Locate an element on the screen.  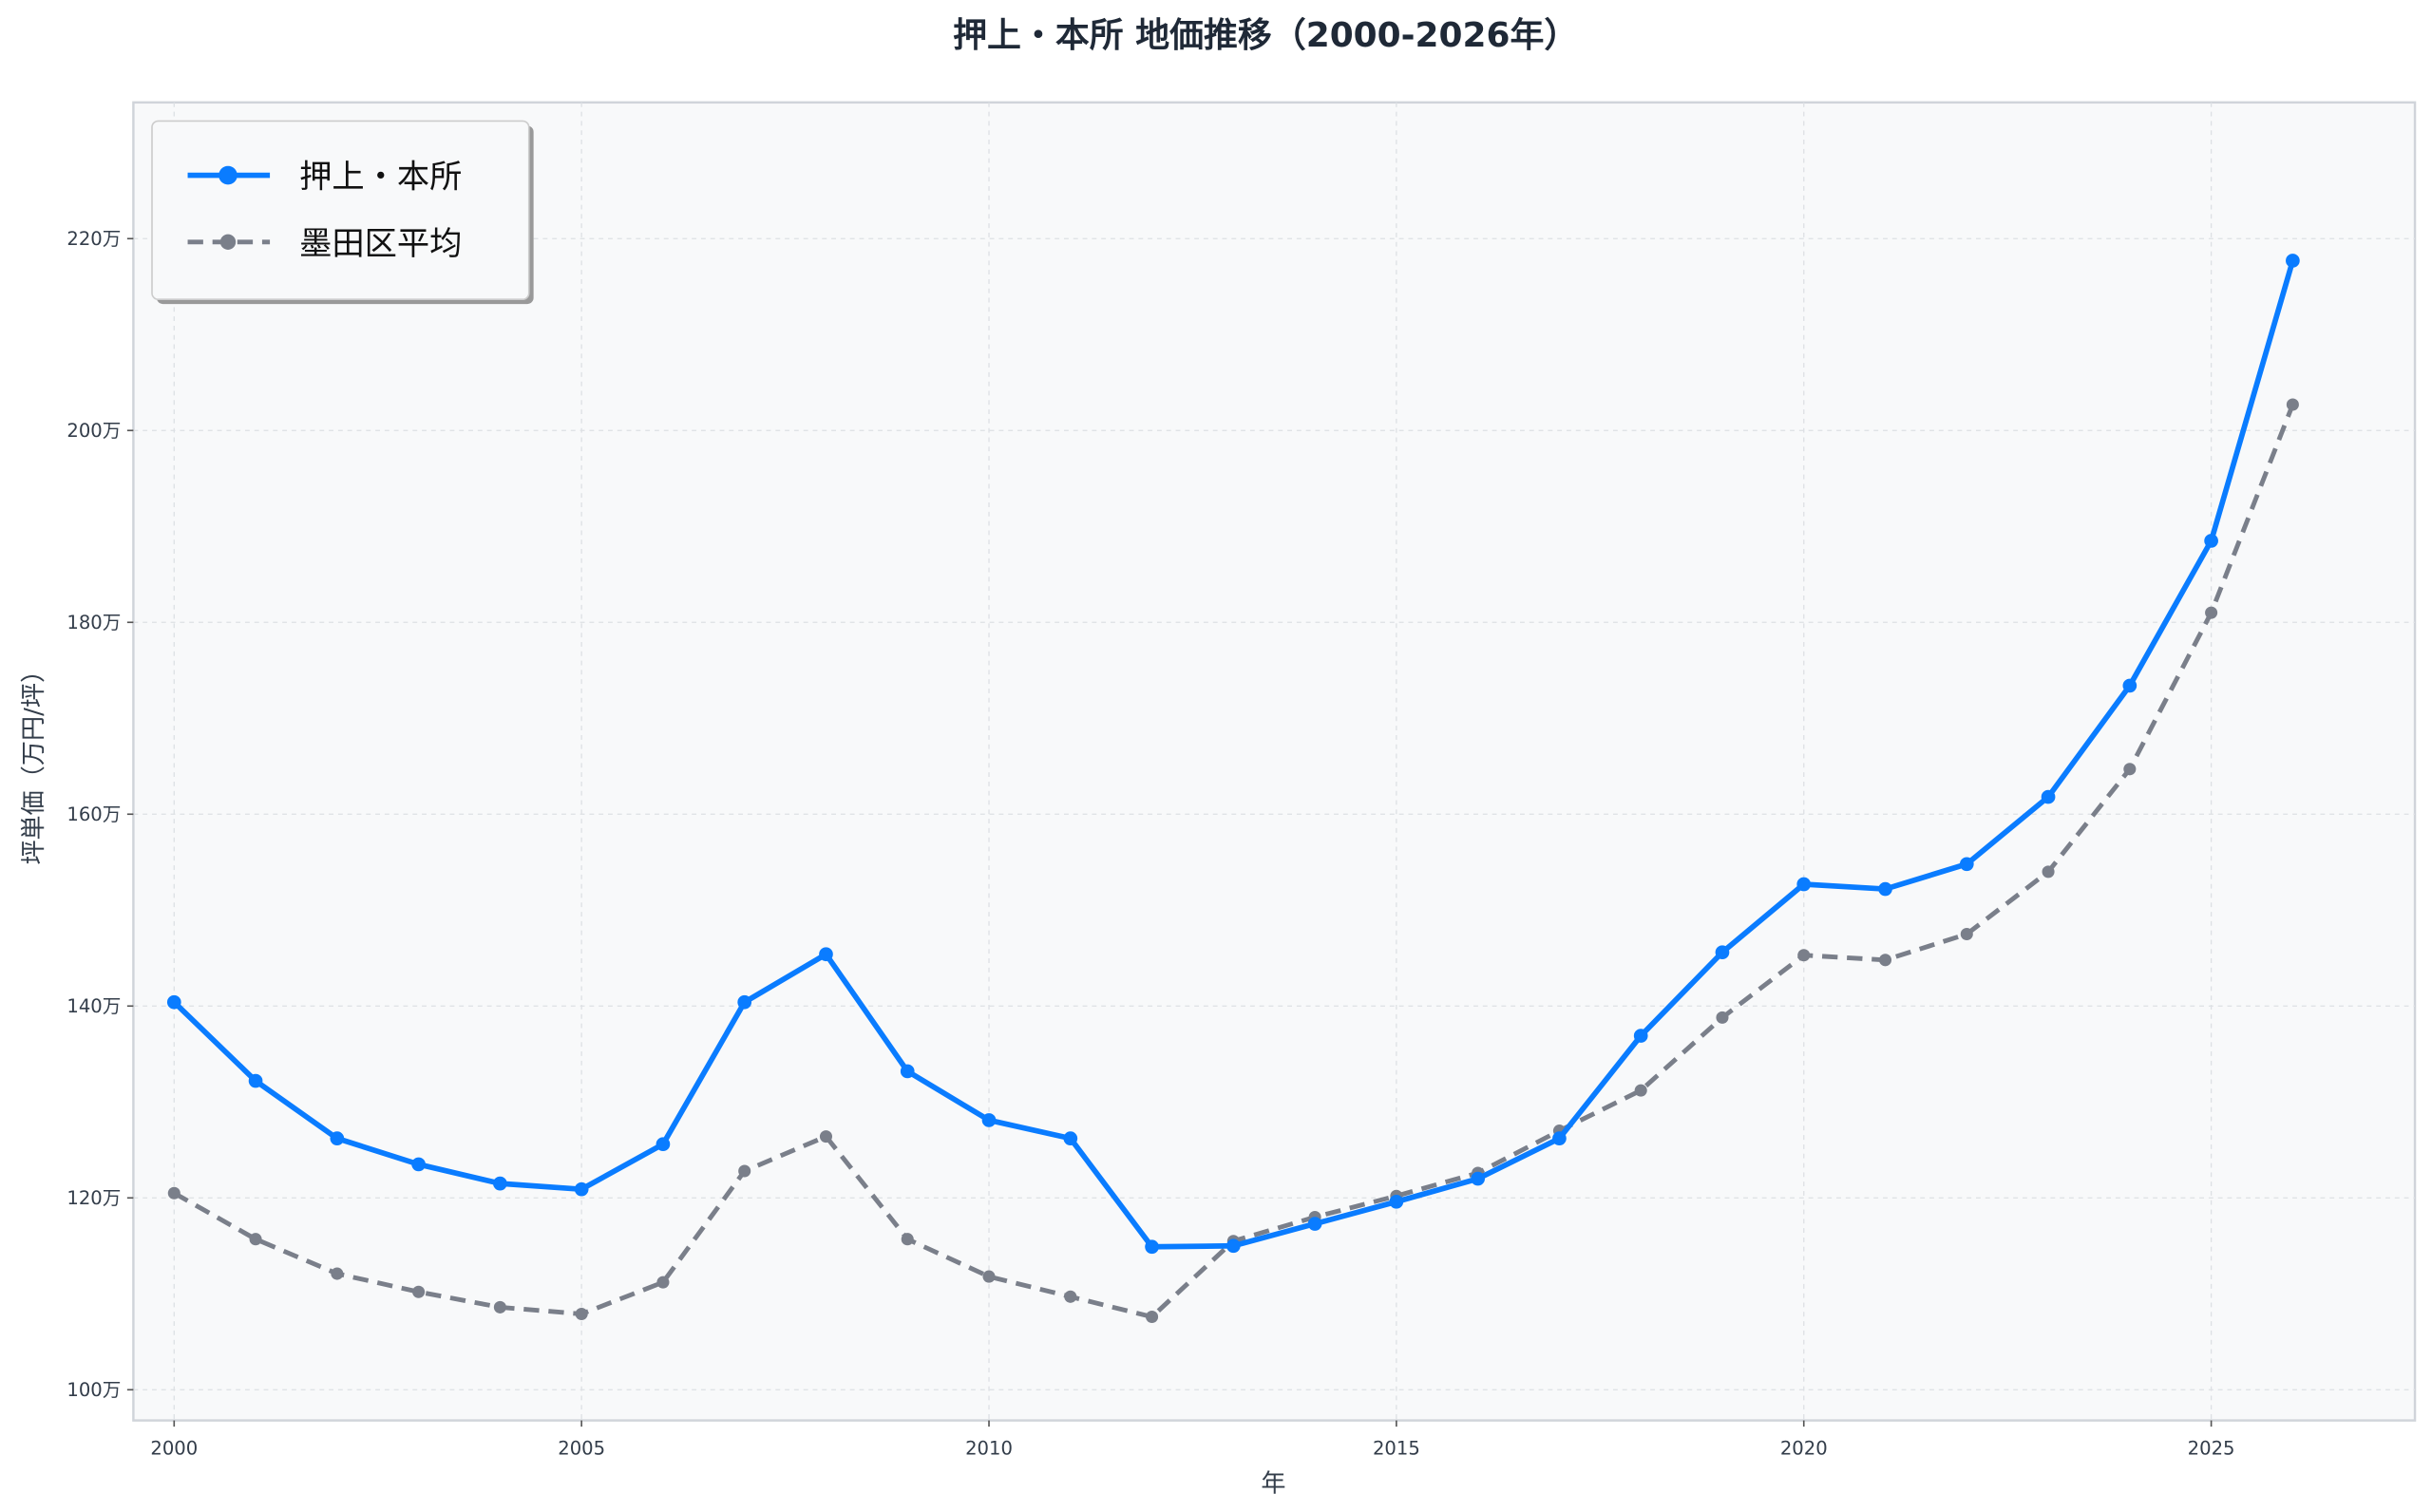
legend: 押上・本所 墨田区平均 is located at coordinates (342, 212).